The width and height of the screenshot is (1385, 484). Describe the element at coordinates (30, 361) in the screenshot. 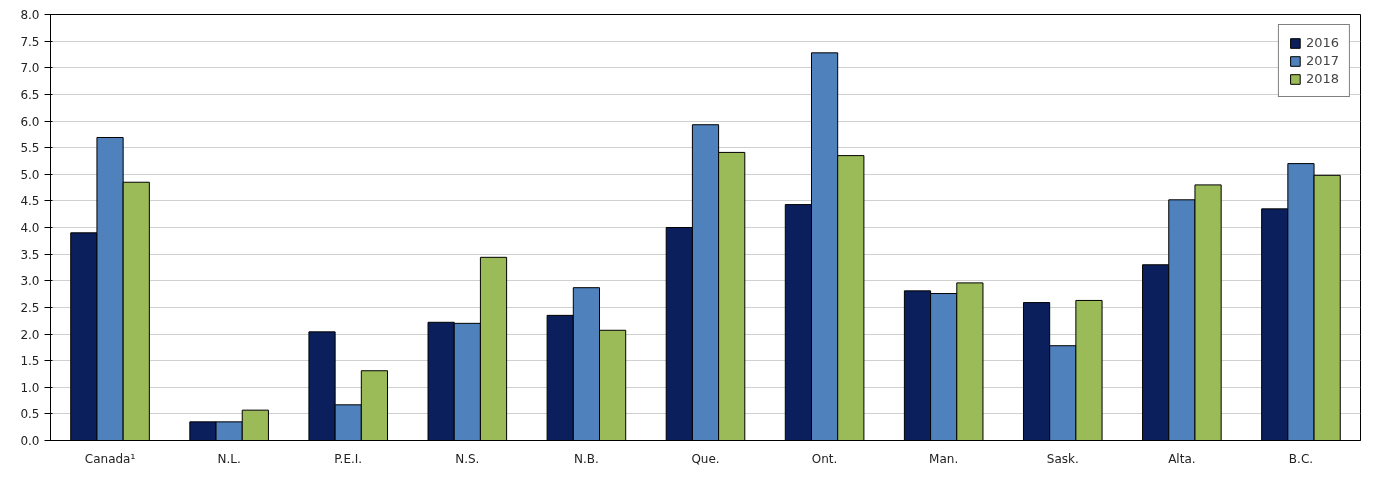

I see `y-tick-label: 1.5` at that location.